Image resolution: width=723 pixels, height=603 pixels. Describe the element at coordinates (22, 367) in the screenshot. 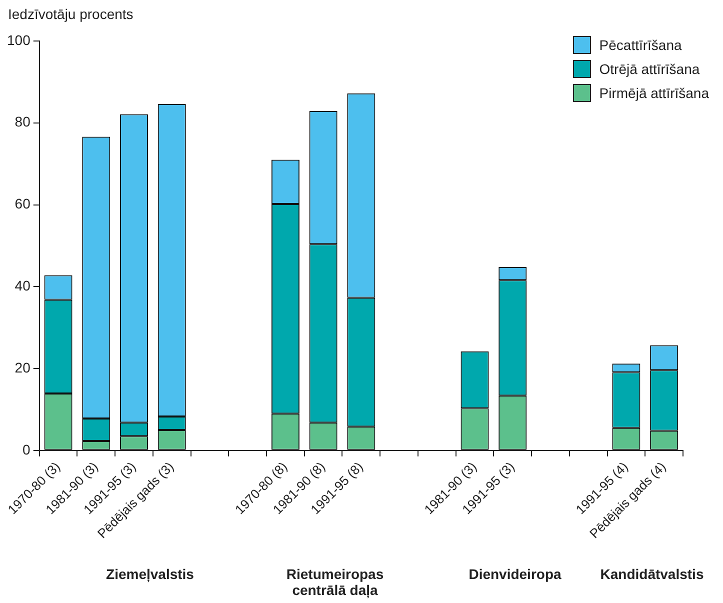

I see `y-tick-label: 20` at that location.